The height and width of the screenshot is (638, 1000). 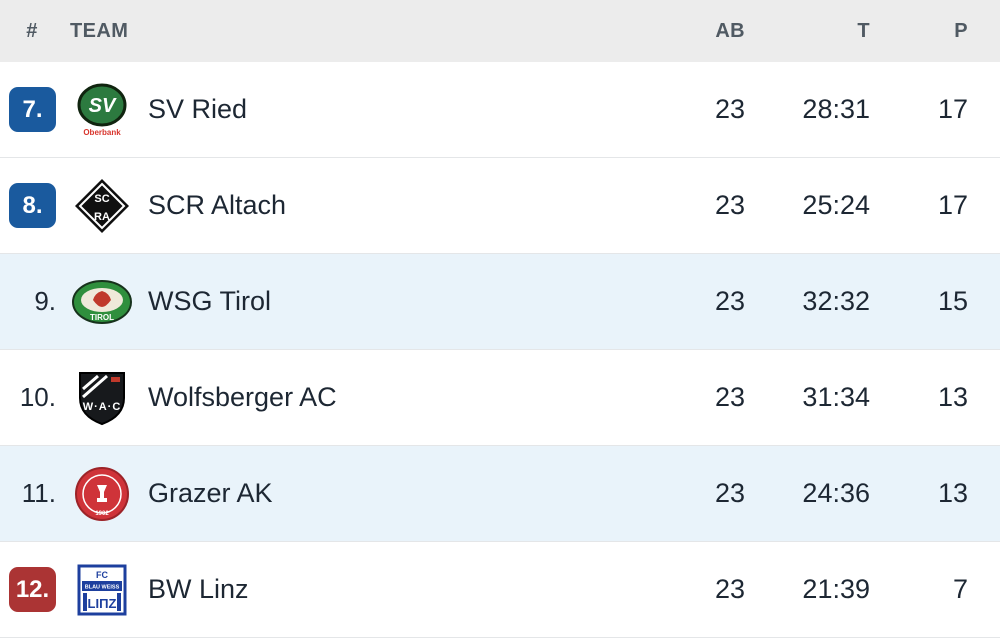 I want to click on scr-altach-logo: SC RA, so click(x=102, y=205).